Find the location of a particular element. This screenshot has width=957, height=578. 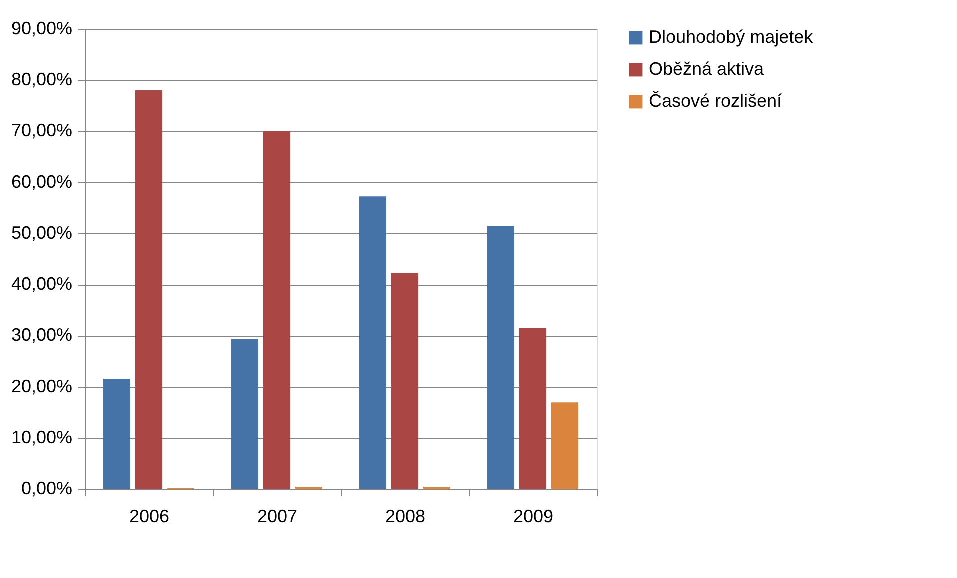

y-tick-label: 50,00% is located at coordinates (41, 232).